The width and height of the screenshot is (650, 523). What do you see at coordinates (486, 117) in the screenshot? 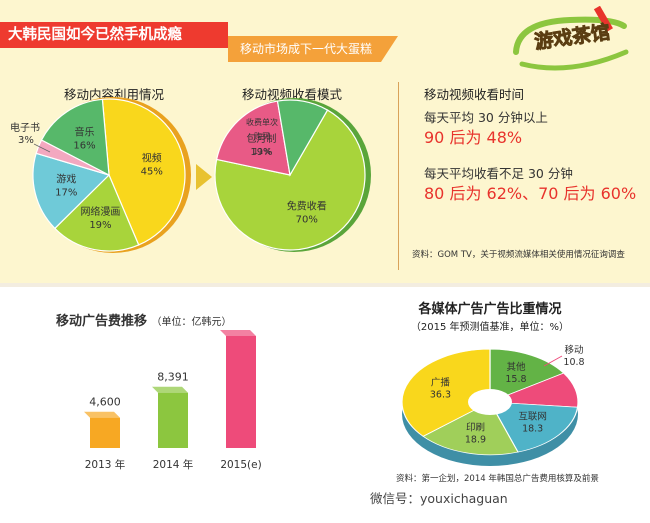
I see `watch-line1-label: 每天平均 30 分钟以上` at bounding box center [486, 117].